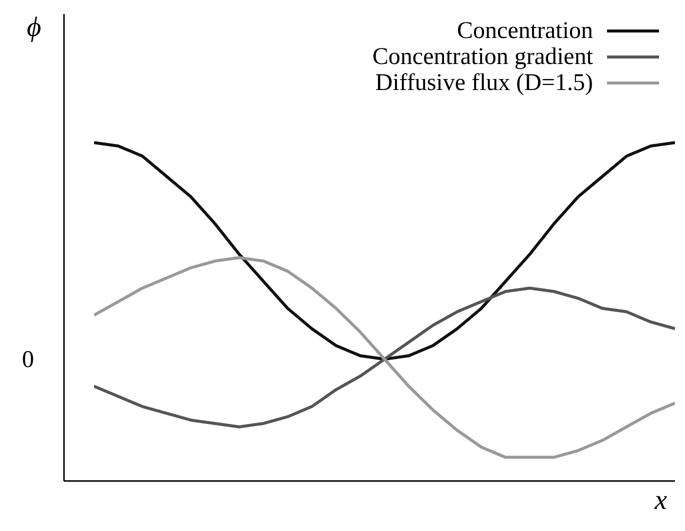 This screenshot has height=531, width=685. I want to click on y-axis-title: ϕ, so click(34, 27).